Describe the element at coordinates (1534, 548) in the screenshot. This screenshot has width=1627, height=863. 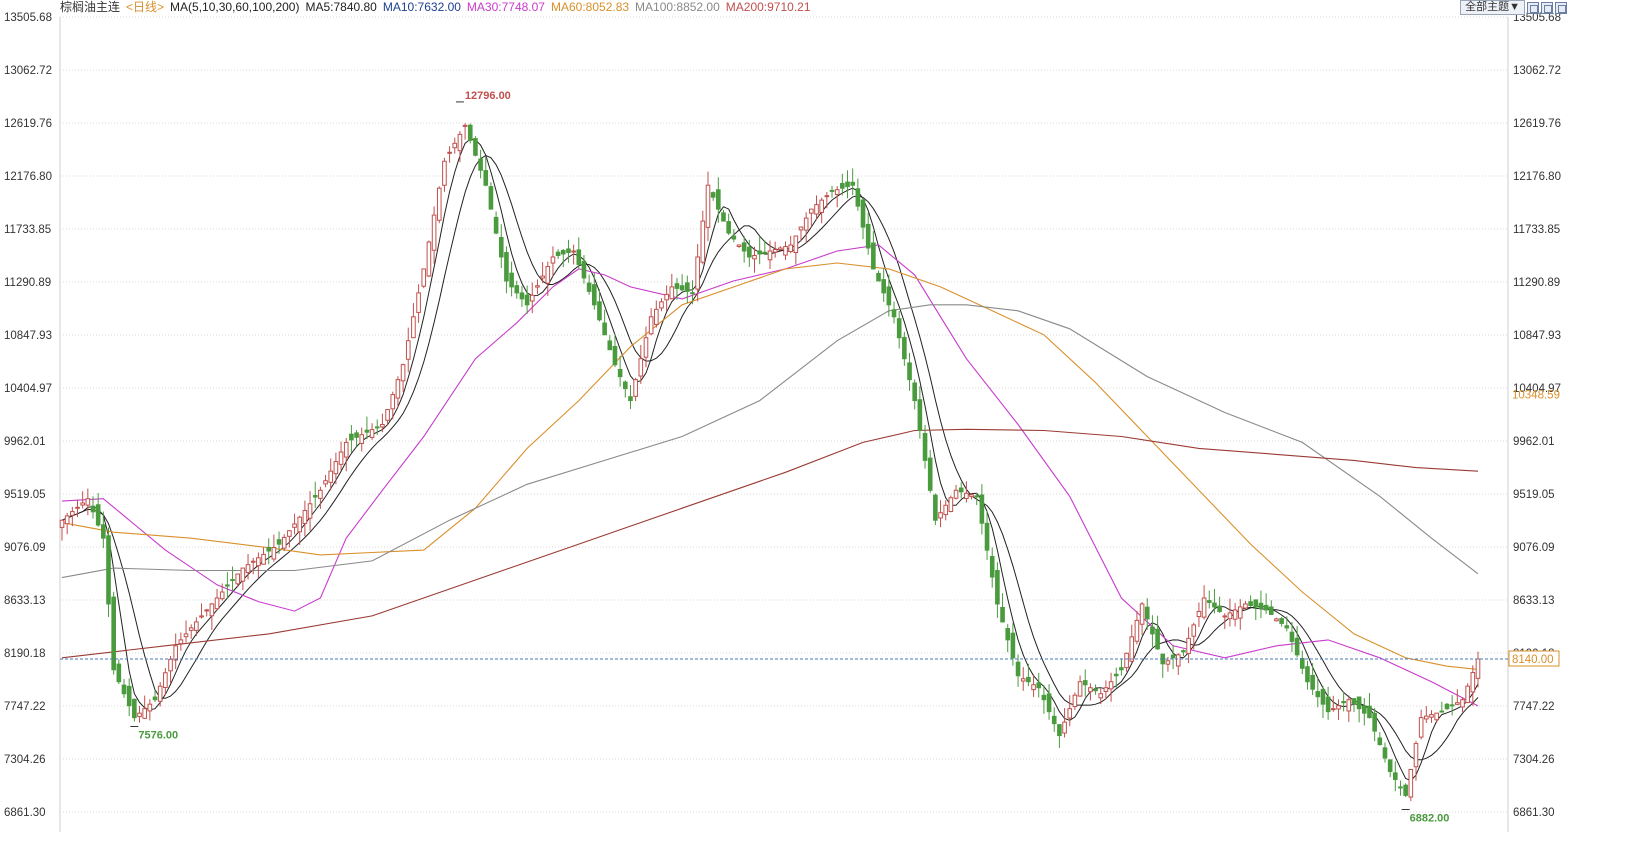
I see `y-tick-label-right: 9076.09` at that location.